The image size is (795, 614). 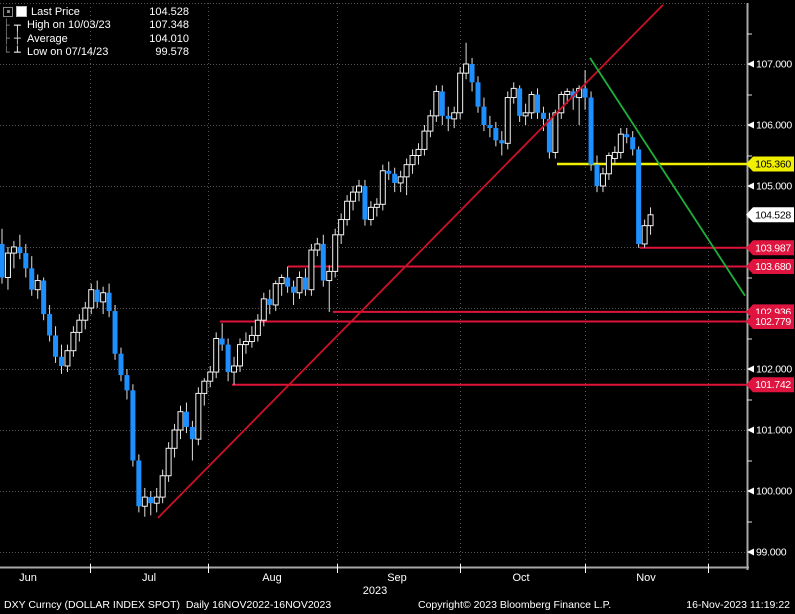 What do you see at coordinates (8, 52) in the screenshot?
I see `tree-branch-end-icon` at bounding box center [8, 52].